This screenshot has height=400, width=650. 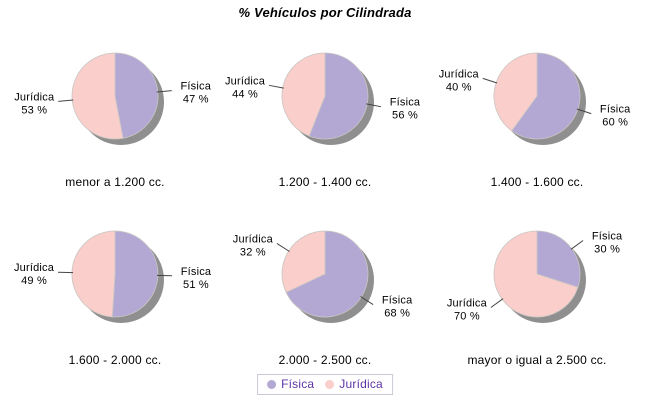 I want to click on pie-category-label: 2.000 - 2.500 cc., so click(x=325, y=360).